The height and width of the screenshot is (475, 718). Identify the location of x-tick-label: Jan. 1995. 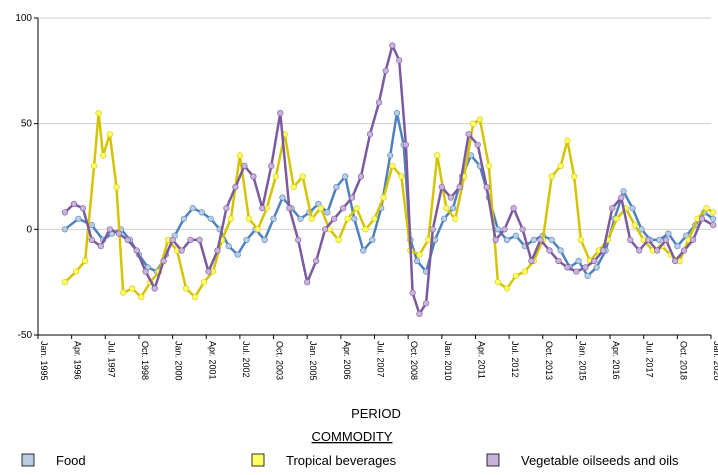
(44, 361).